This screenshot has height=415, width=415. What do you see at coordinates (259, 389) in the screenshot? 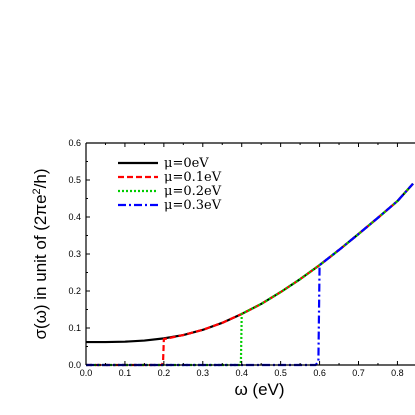
I see `x-axis-title: ω (eV)` at bounding box center [259, 389].